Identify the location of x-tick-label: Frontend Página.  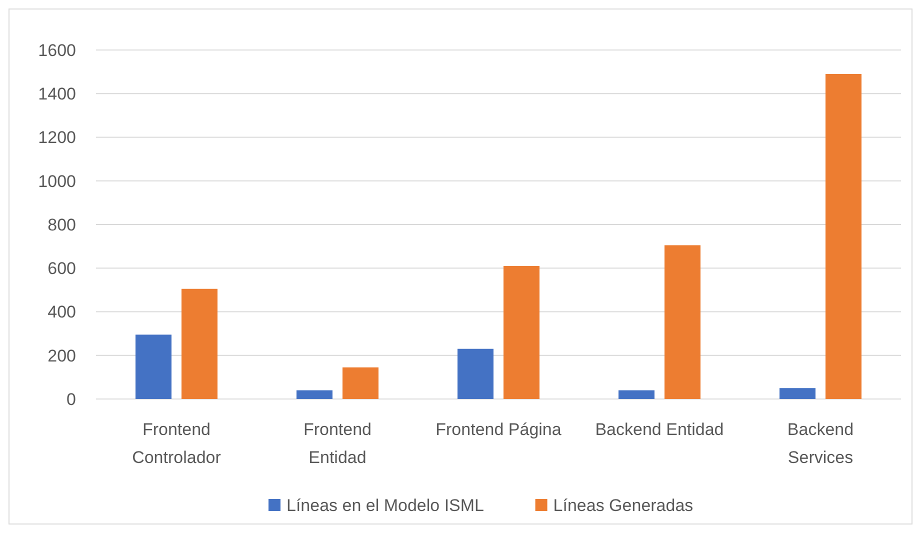
(499, 429).